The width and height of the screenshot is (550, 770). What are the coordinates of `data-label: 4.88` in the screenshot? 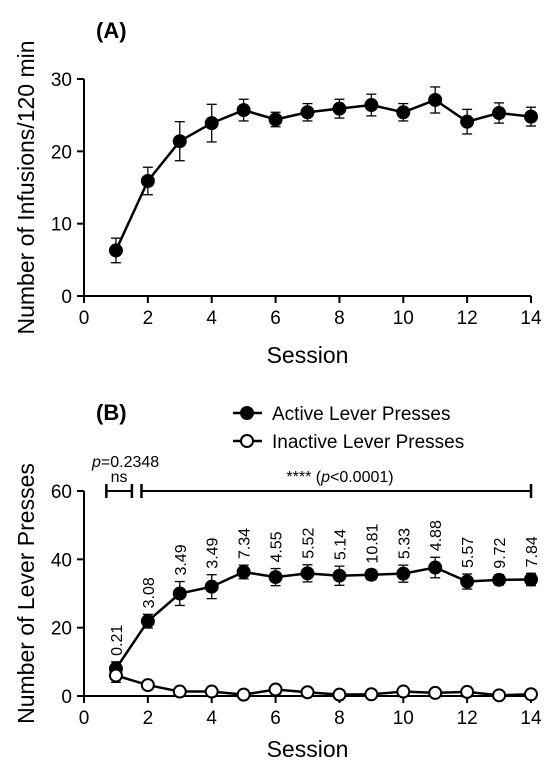 It's located at (436, 535).